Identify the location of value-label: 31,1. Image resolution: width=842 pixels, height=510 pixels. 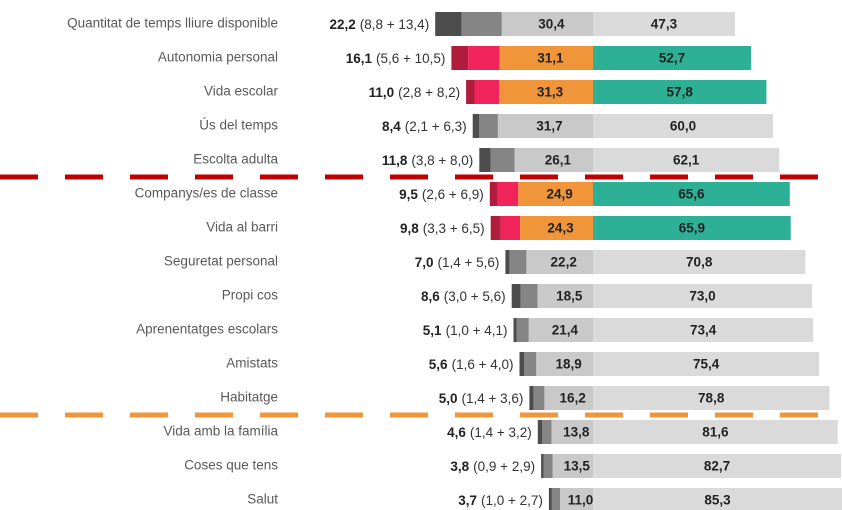
(550, 58).